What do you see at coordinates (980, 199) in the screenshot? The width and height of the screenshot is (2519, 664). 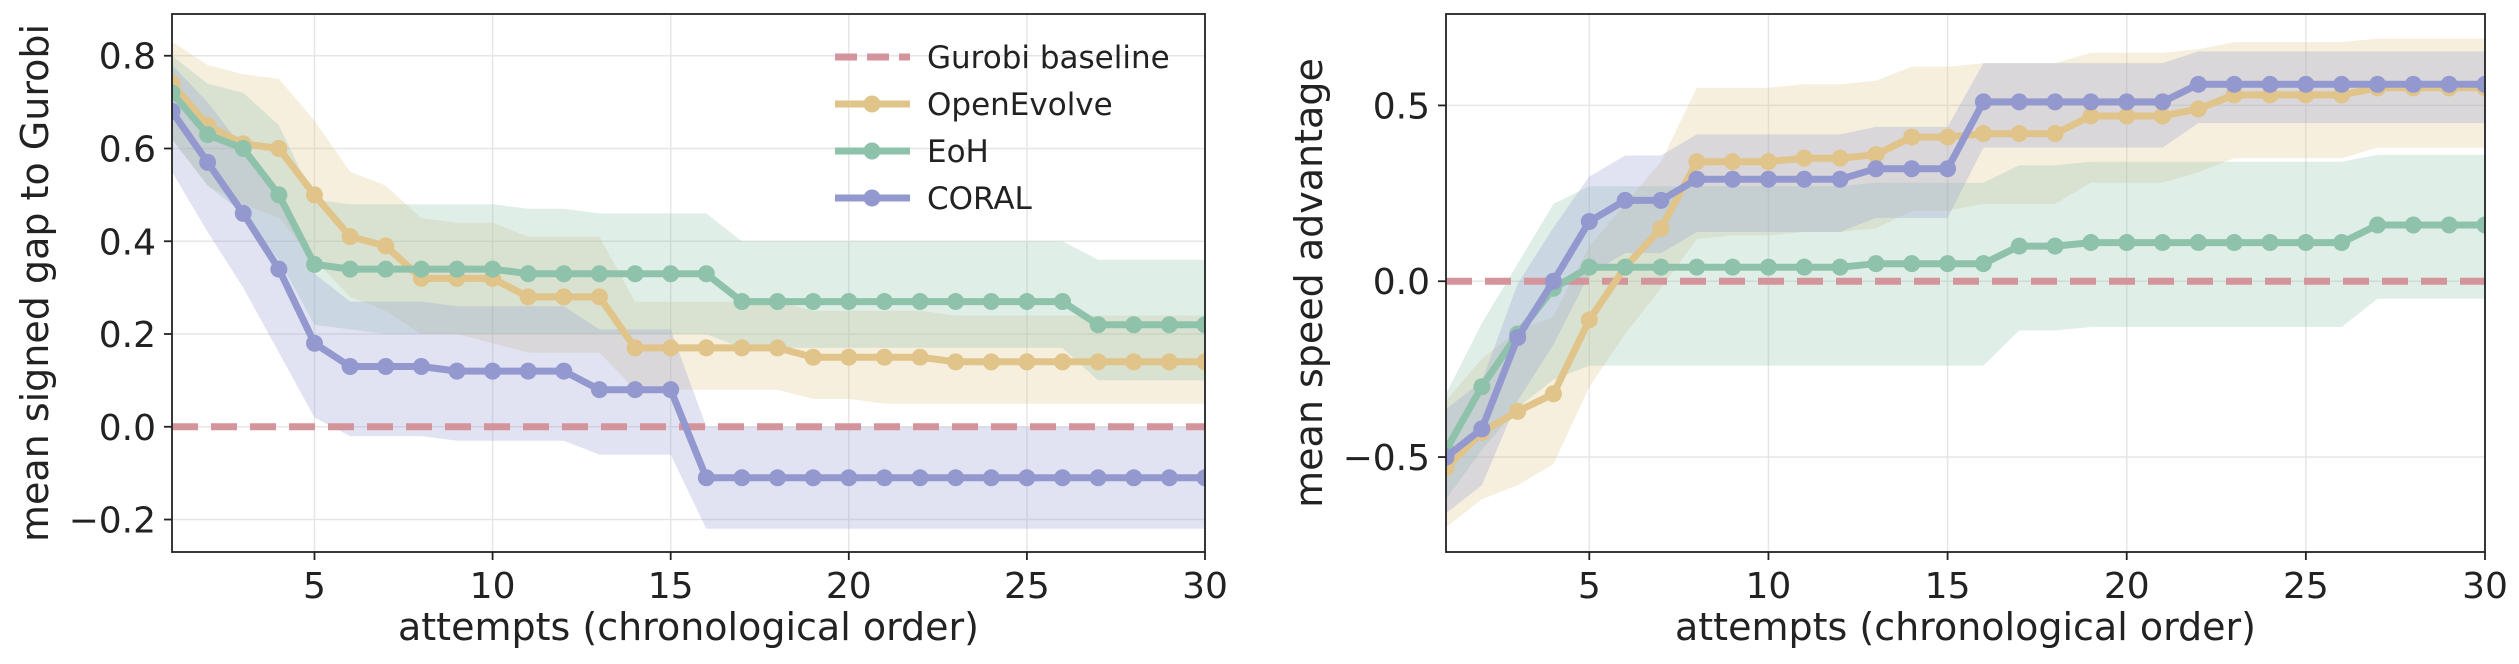 I see `legend-label-coral: CORAL` at bounding box center [980, 199].